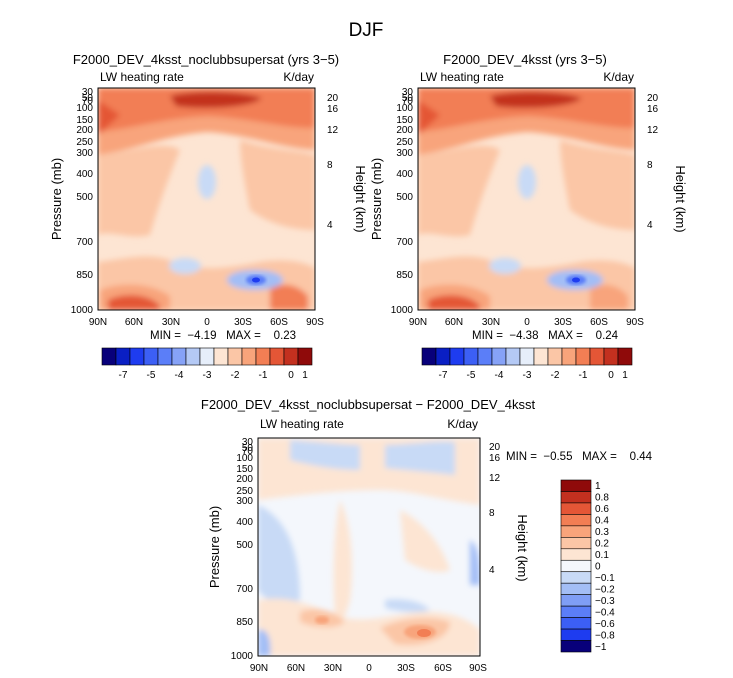 The height and width of the screenshot is (678, 733). I want to click on stats-label: MIN = −4.38 MAX = 0.24, so click(545, 336).